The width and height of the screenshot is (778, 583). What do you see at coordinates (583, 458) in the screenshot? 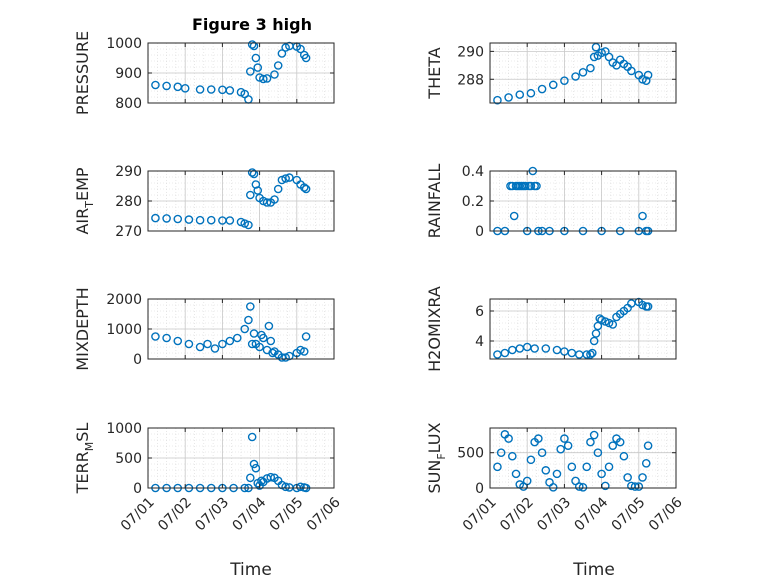
I see `axes-box` at bounding box center [583, 458].